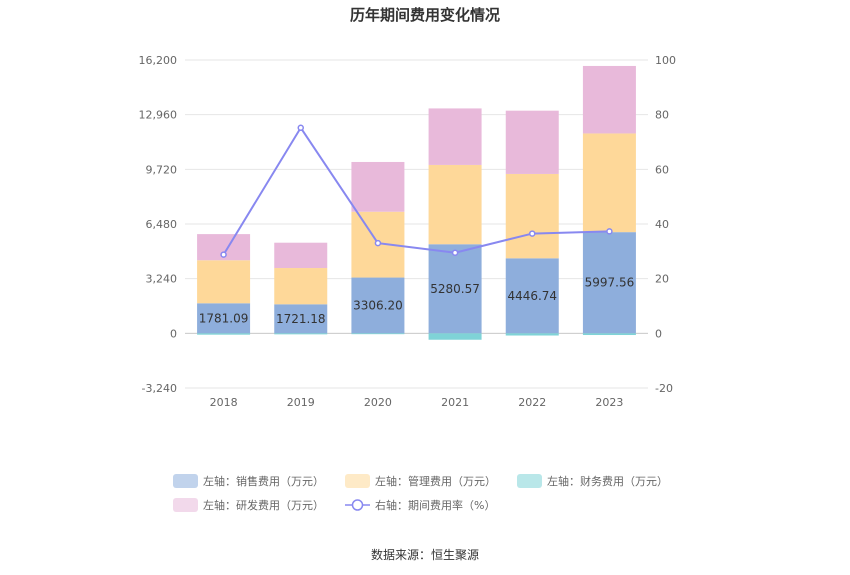 The width and height of the screenshot is (850, 575). I want to click on right-tick-label: 40, so click(662, 224).